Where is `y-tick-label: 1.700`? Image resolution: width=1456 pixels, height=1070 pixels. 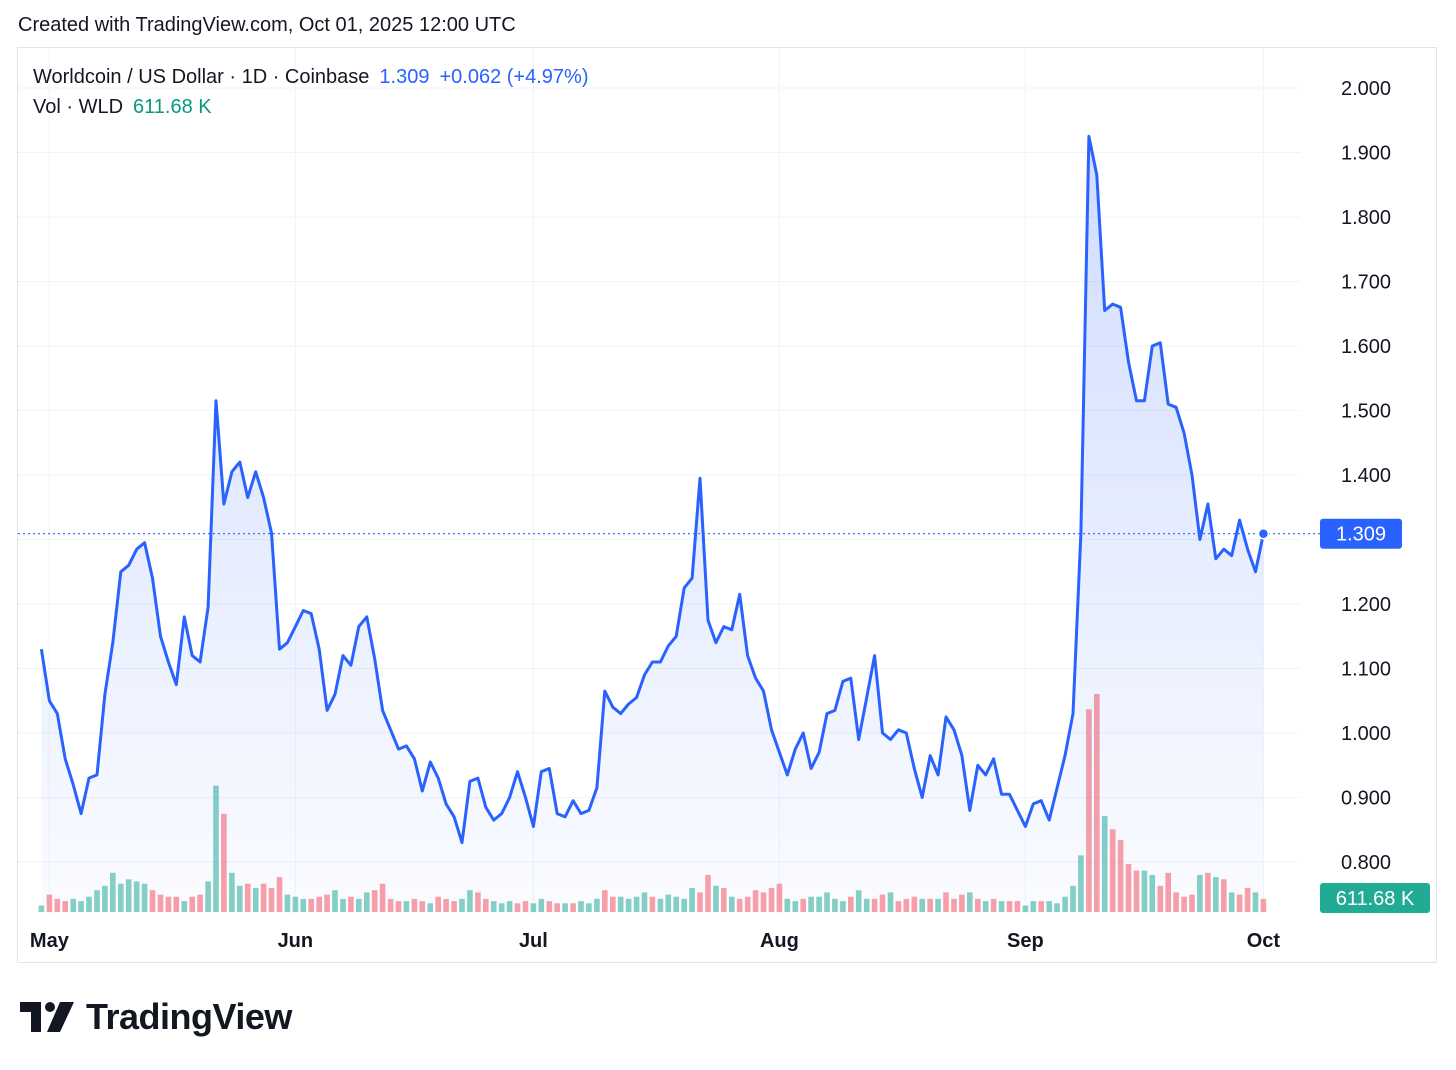 y-tick-label: 1.700 is located at coordinates (1366, 283).